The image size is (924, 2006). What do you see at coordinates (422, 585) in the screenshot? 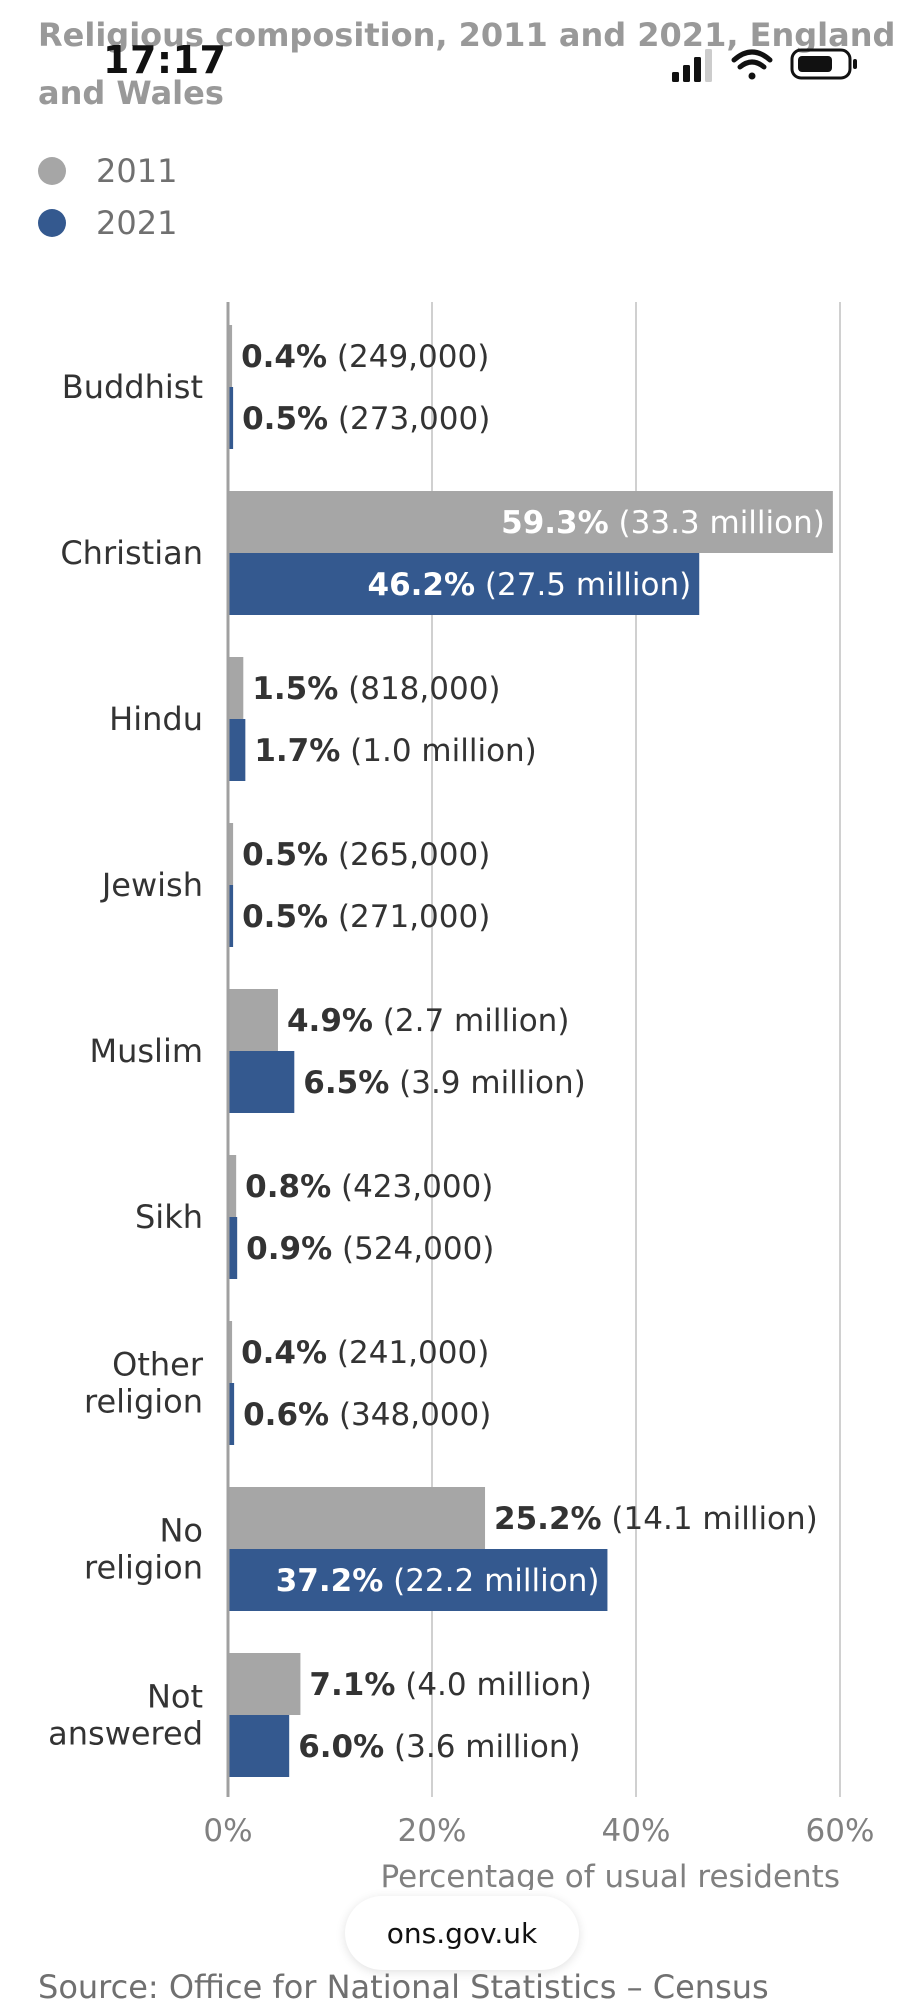
I see `data-label-percent: 46.2%` at bounding box center [422, 585].